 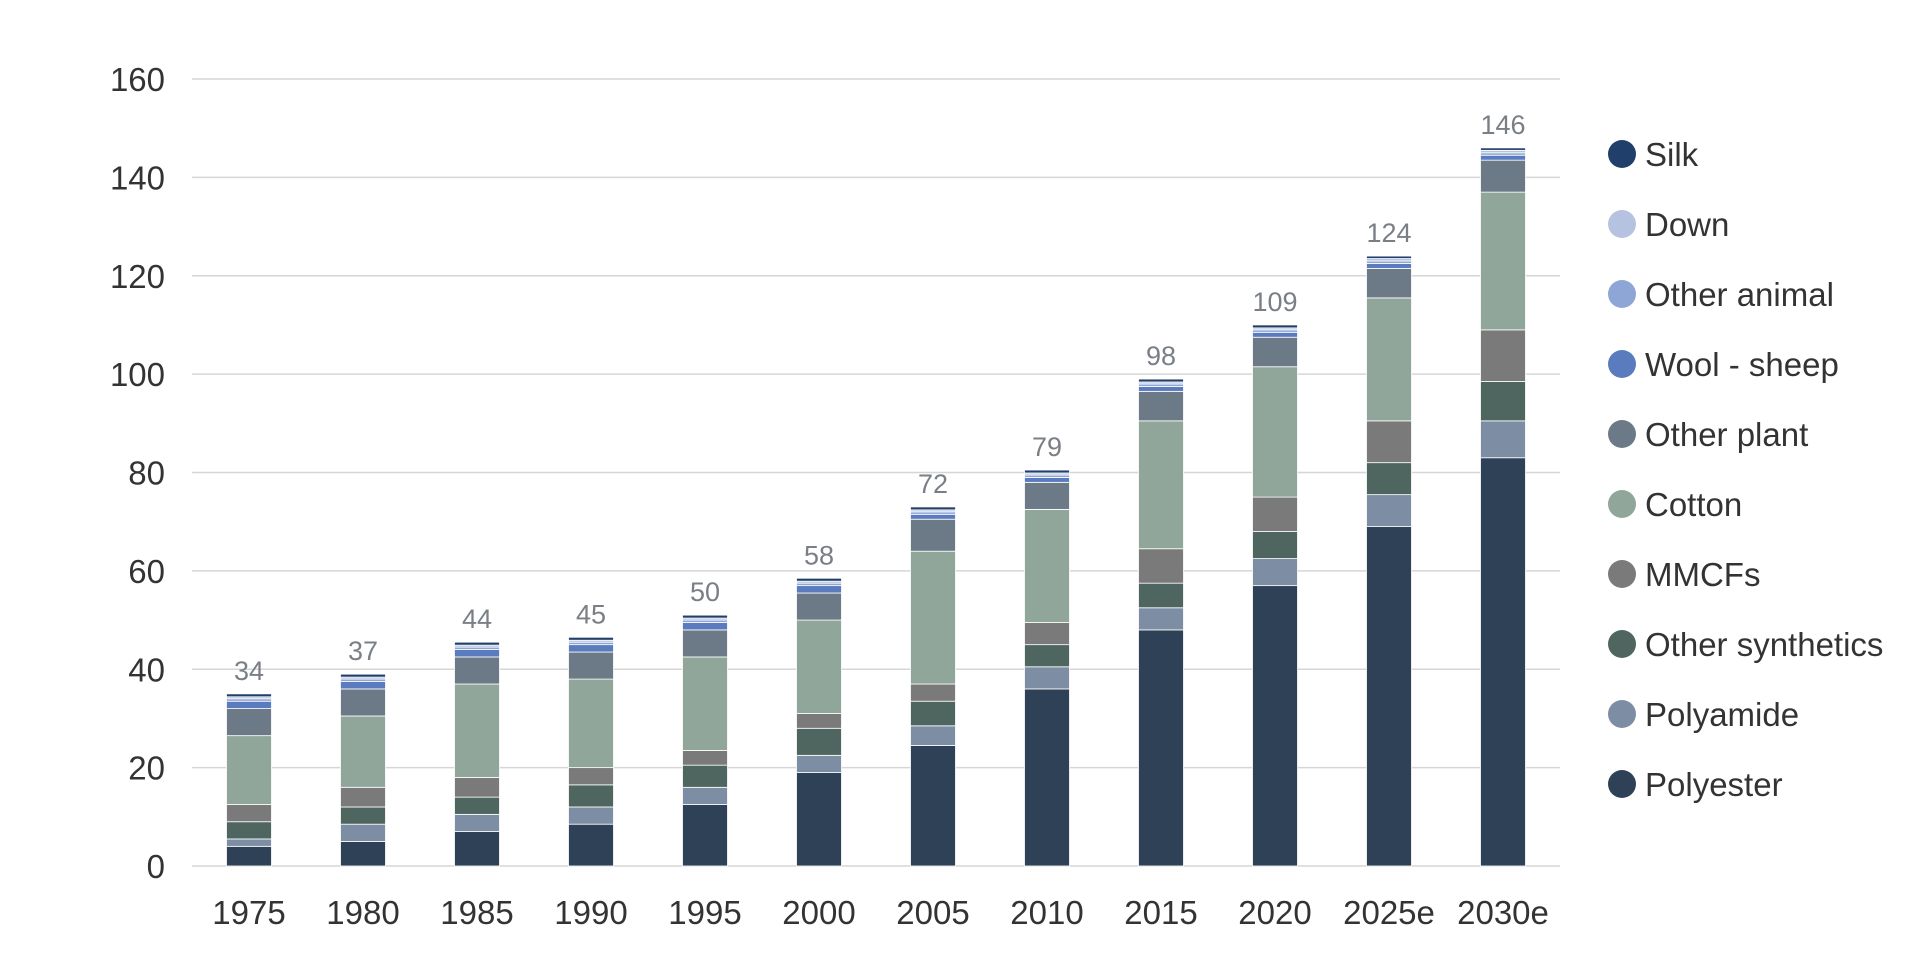 I want to click on x-tick-label: 2015, so click(x=1160, y=912).